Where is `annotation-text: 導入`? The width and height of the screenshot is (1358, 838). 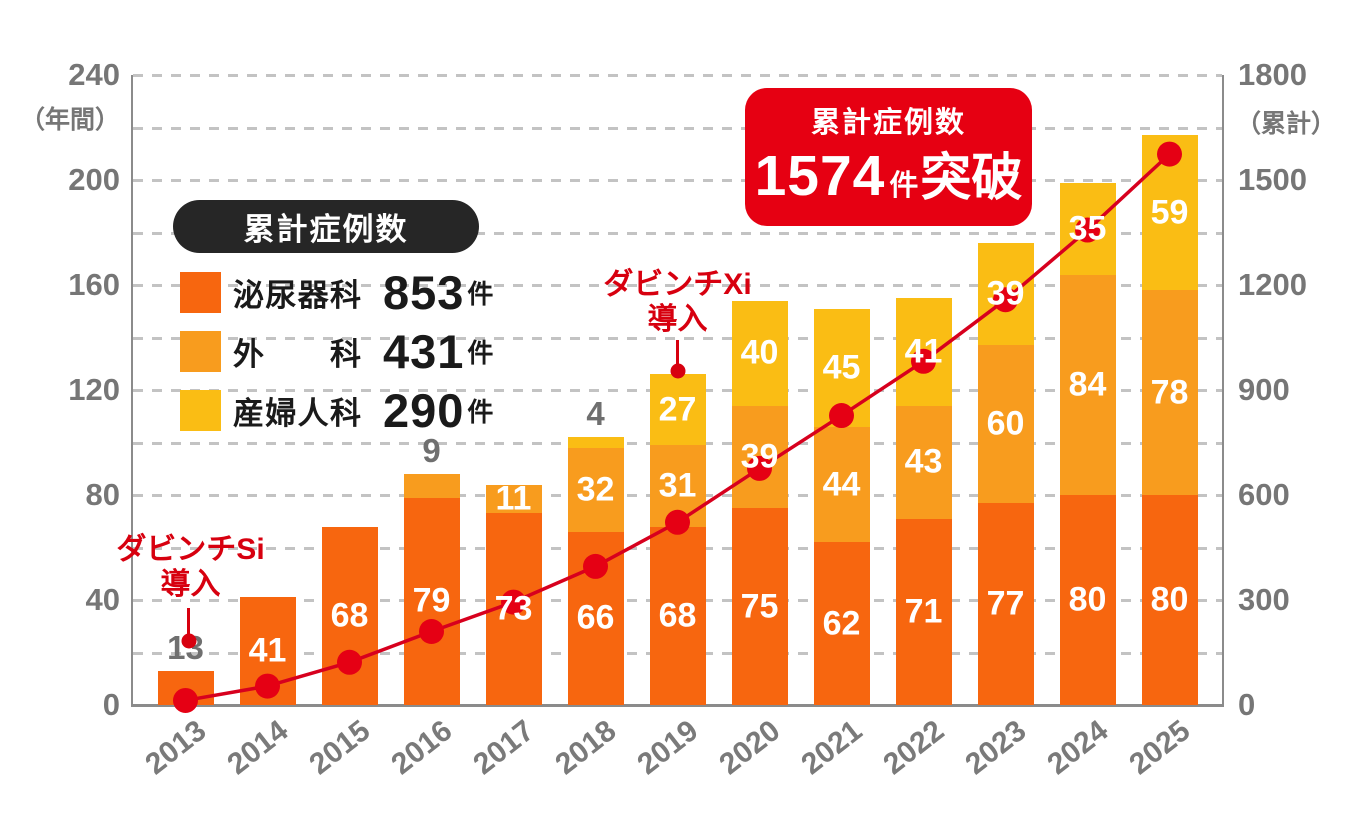
annotation-text: 導入 is located at coordinates (190, 584).